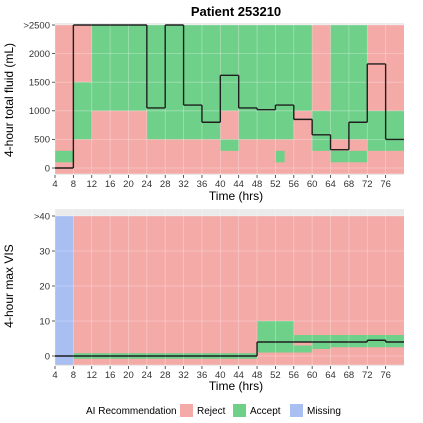 The image size is (423, 423). Describe the element at coordinates (165, 375) in the screenshot. I see `vis-x-tick-label: 28` at that location.